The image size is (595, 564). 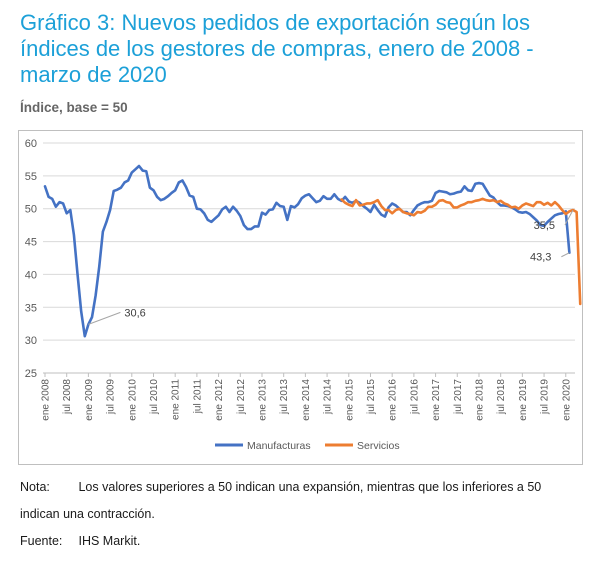 I want to click on x-tick-label: ene 2019, so click(x=523, y=400).